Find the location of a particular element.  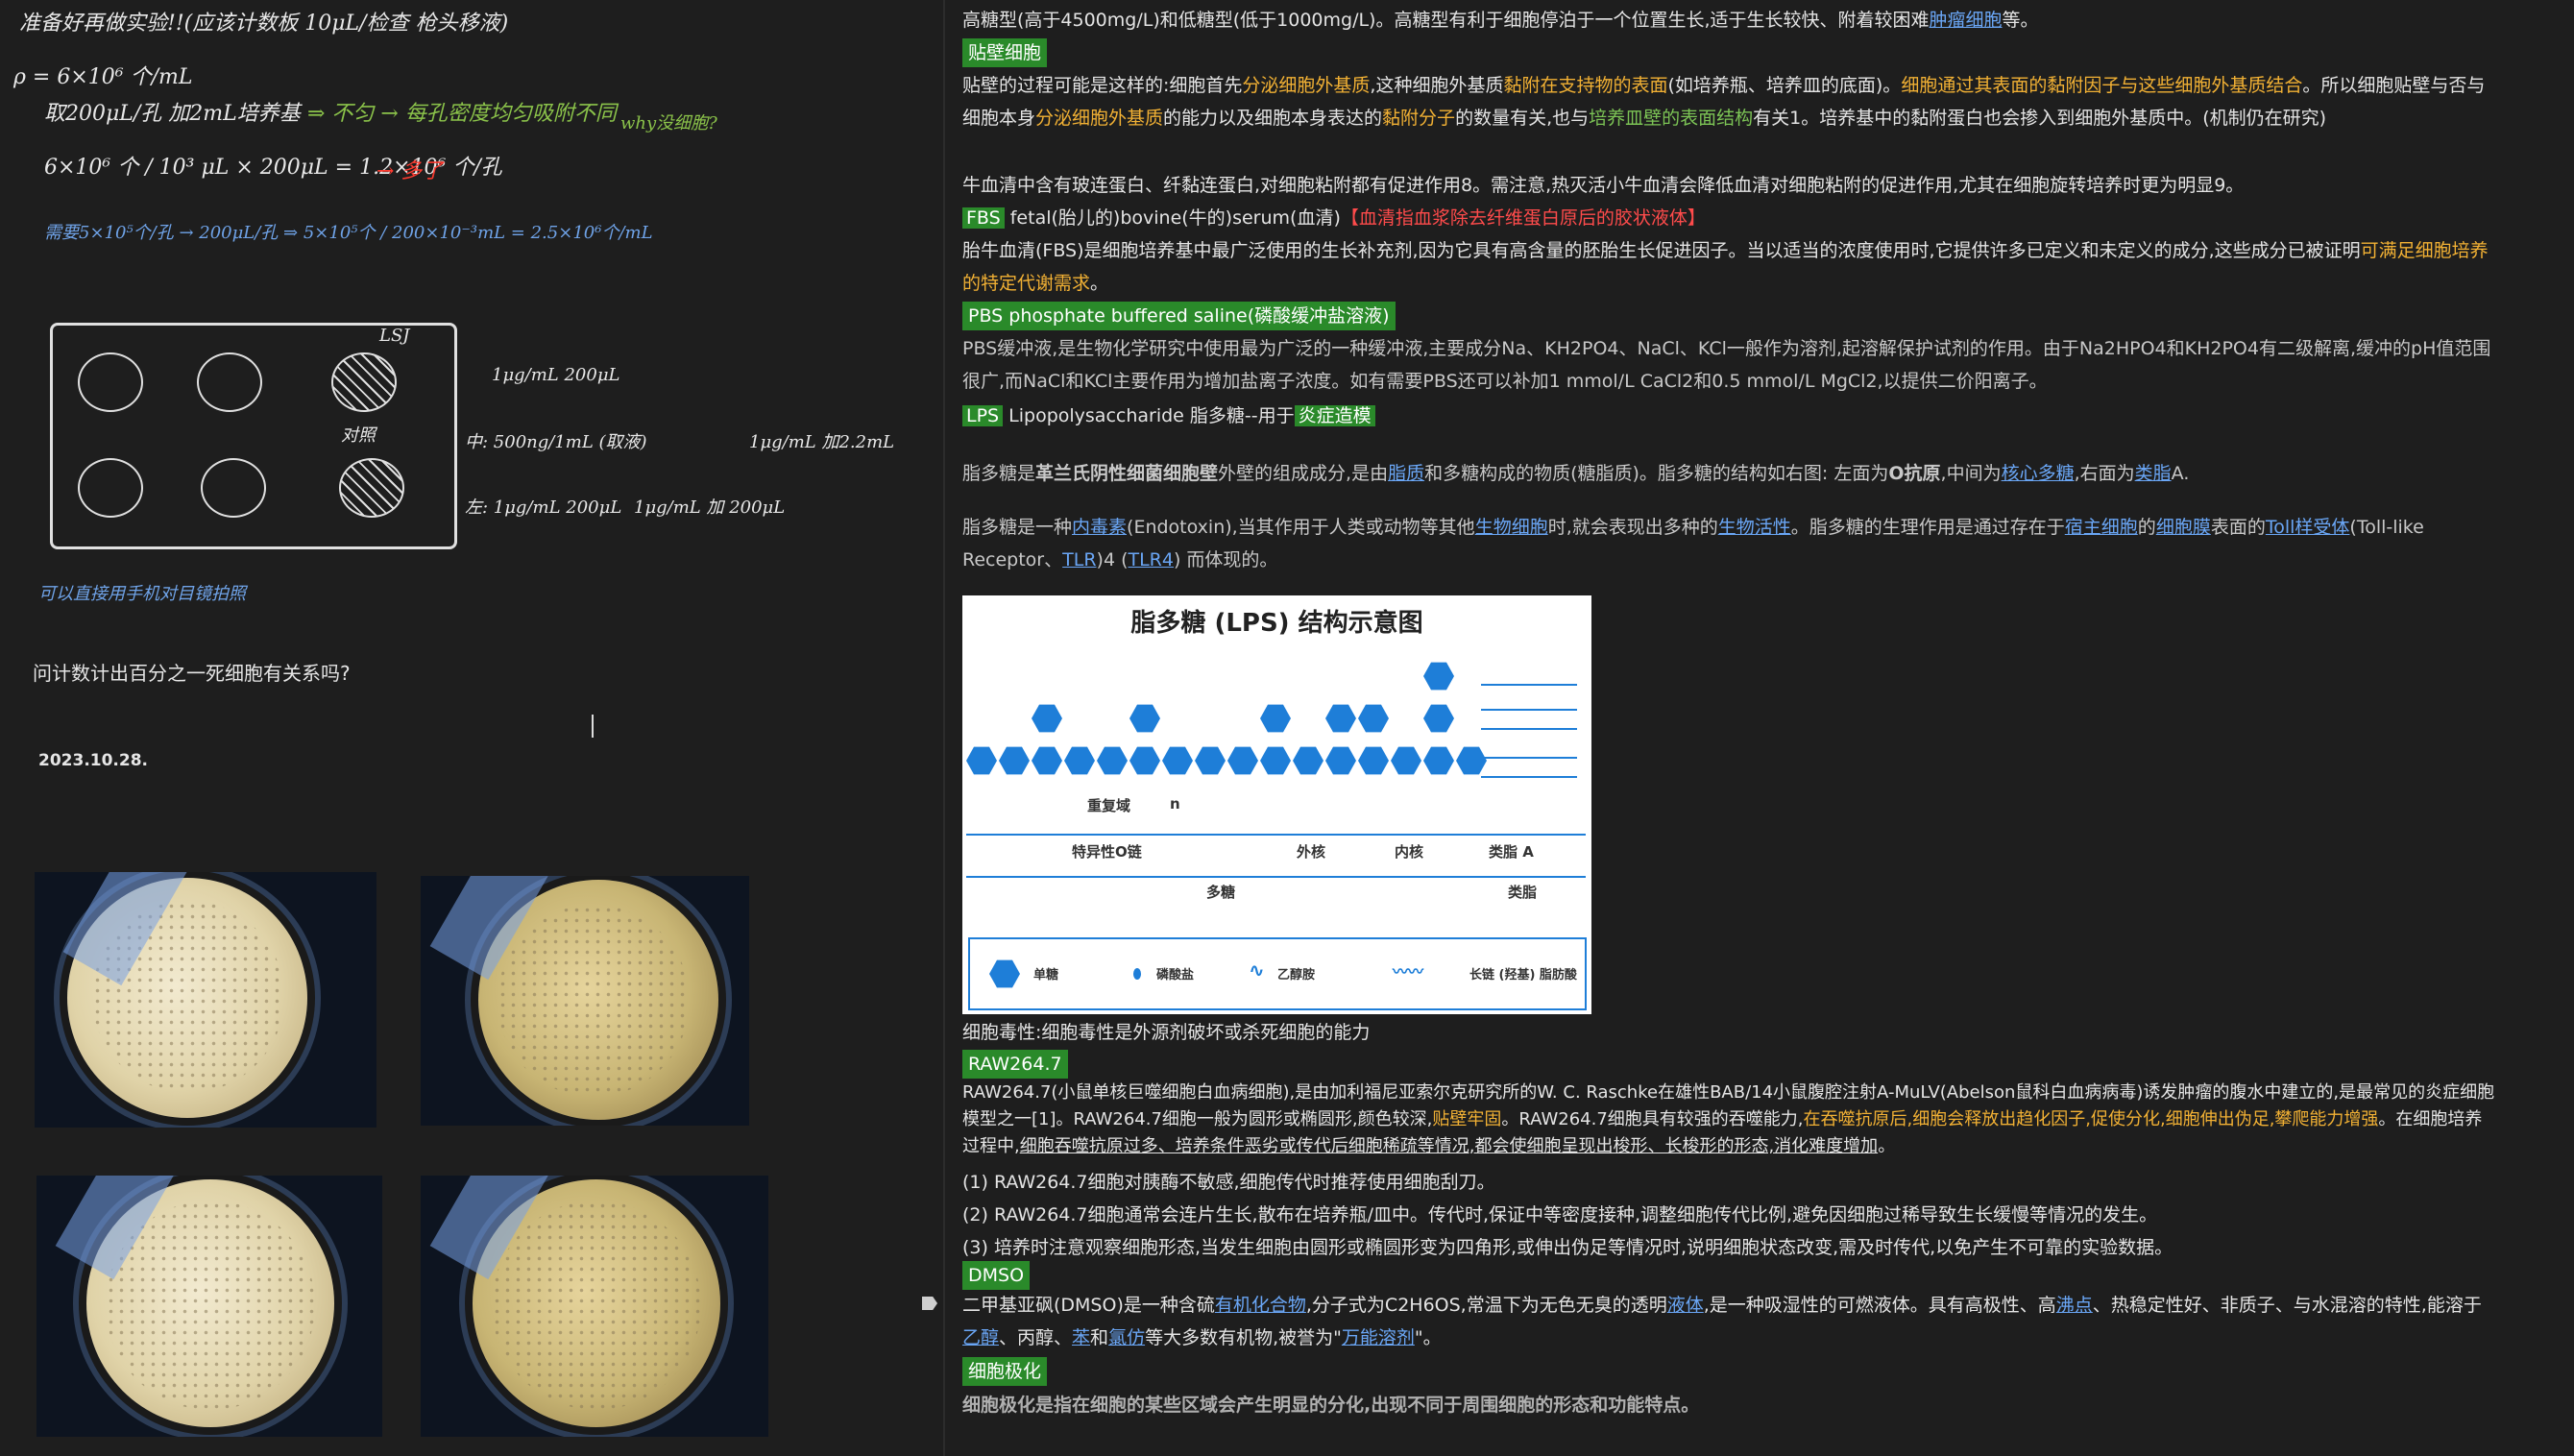

text: (Endotoxin),当其作用于人类或动物等其他 is located at coordinates (1301, 528).